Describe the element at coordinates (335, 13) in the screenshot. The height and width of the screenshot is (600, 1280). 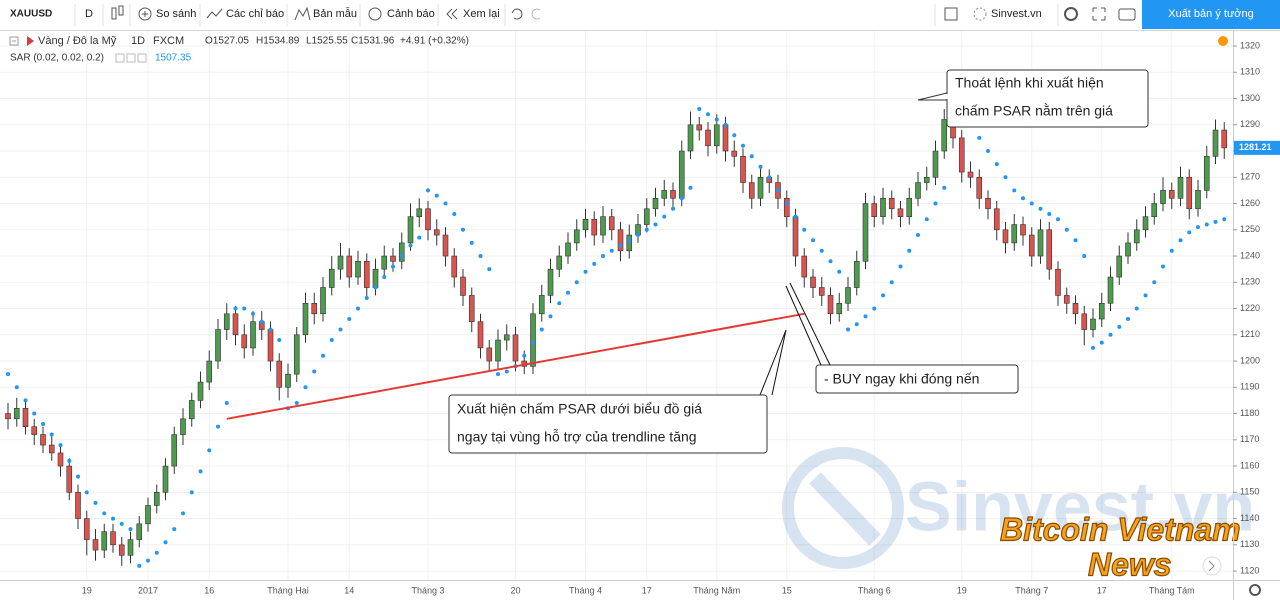
I see `toolbar-button: Bản mẫu` at that location.